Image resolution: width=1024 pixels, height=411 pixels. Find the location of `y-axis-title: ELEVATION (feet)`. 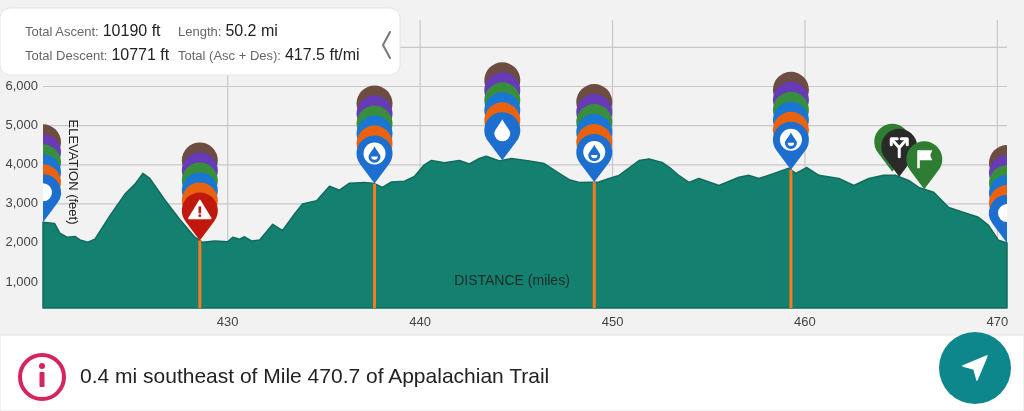

y-axis-title: ELEVATION (feet) is located at coordinates (73, 172).